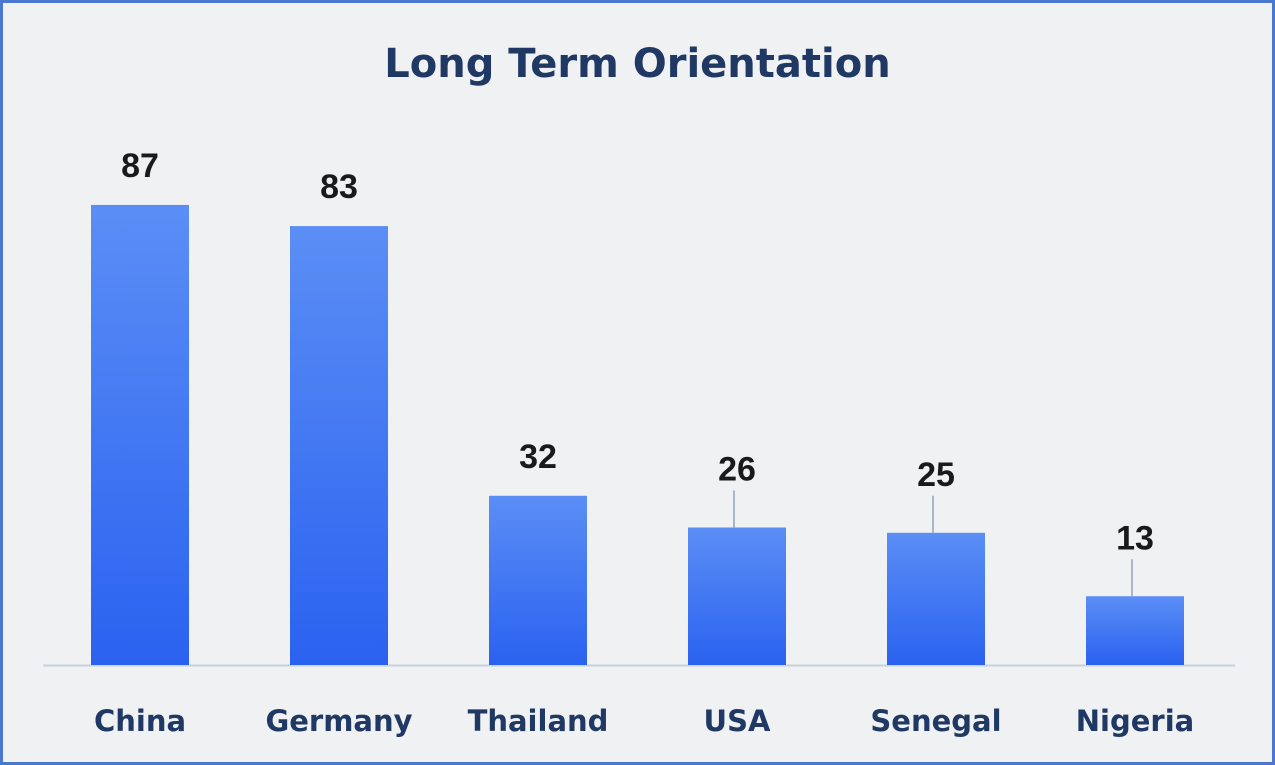 The height and width of the screenshot is (765, 1275). Describe the element at coordinates (140, 166) in the screenshot. I see `data-label-china: 87` at that location.